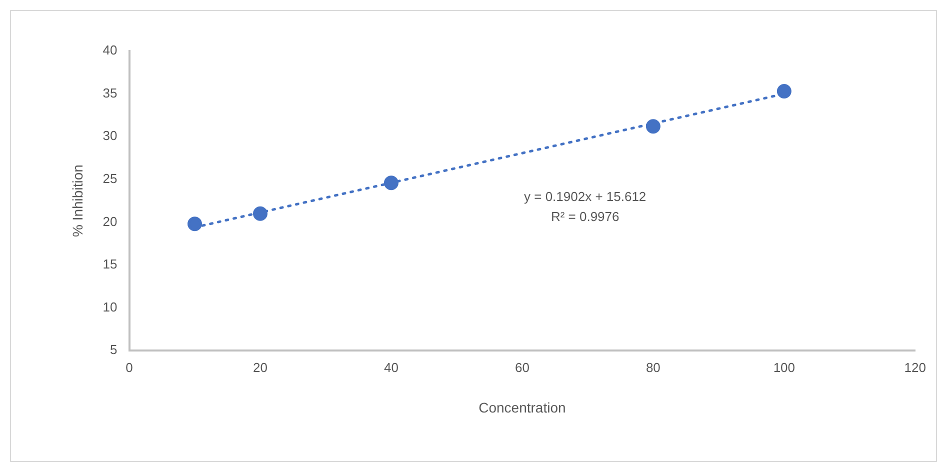  Describe the element at coordinates (915, 367) in the screenshot. I see `x-tick-label: 120` at that location.